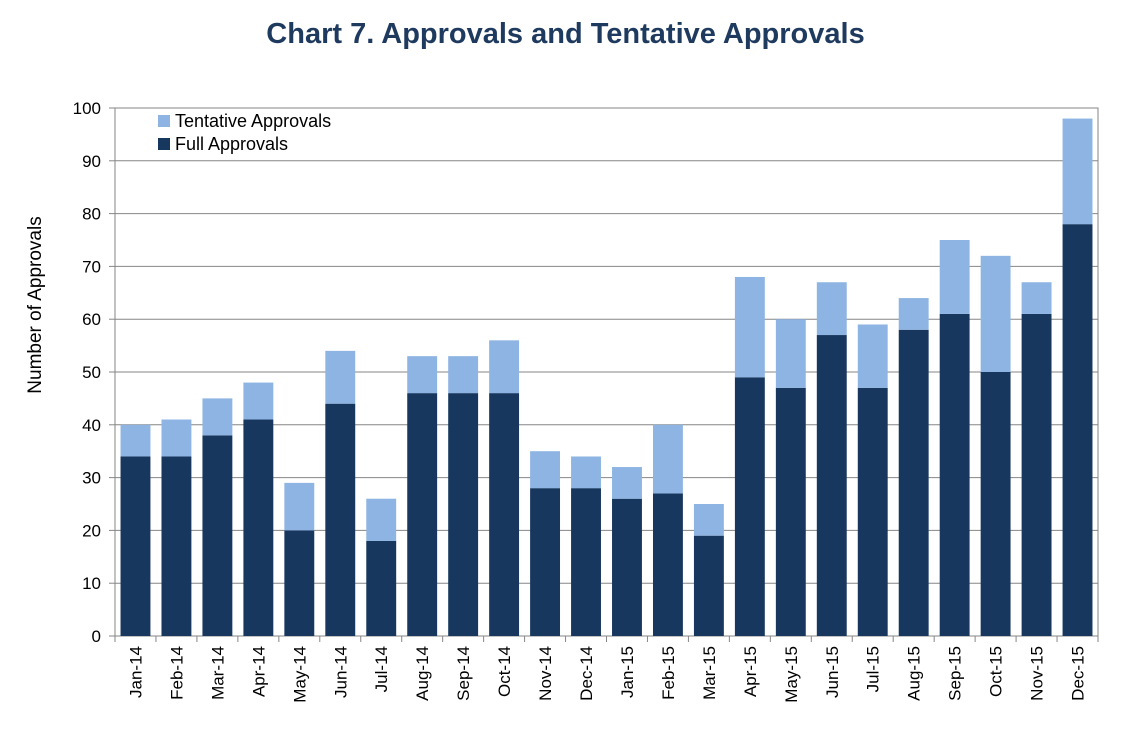 The height and width of the screenshot is (750, 1131). Describe the element at coordinates (91, 161) in the screenshot. I see `y-tick-label: 90` at that location.